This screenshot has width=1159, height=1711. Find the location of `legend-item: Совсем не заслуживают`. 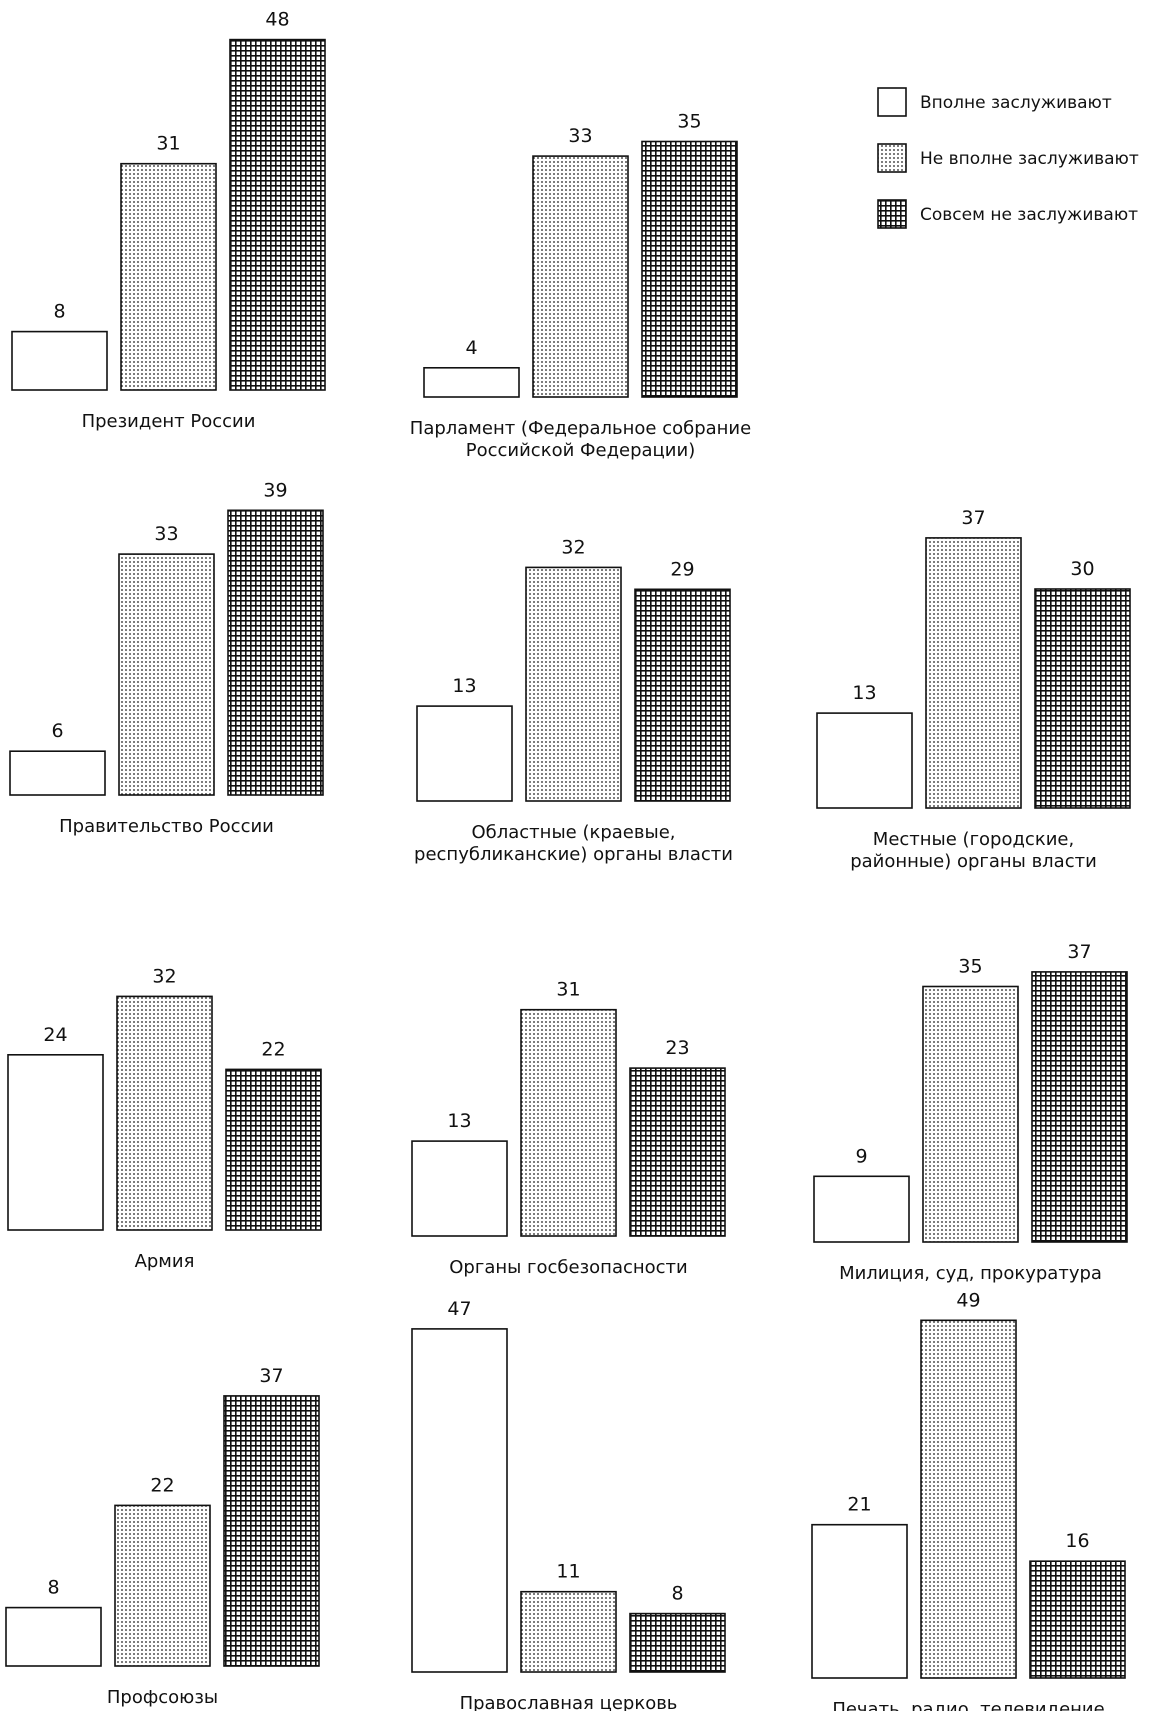

legend-item: Совсем не заслуживают is located at coordinates (1007, 214).